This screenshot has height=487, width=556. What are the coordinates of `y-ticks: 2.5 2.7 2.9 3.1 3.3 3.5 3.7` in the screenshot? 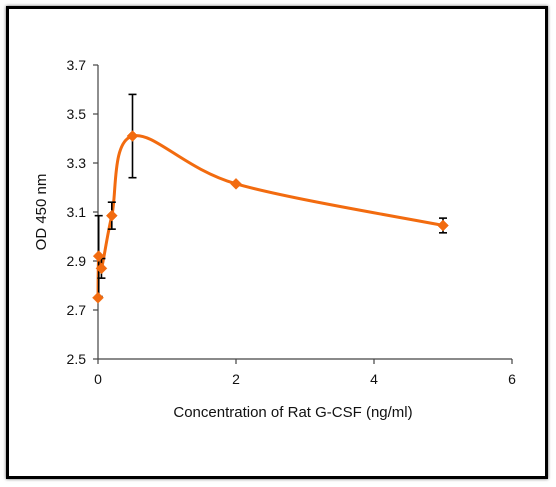 It's located at (82, 212).